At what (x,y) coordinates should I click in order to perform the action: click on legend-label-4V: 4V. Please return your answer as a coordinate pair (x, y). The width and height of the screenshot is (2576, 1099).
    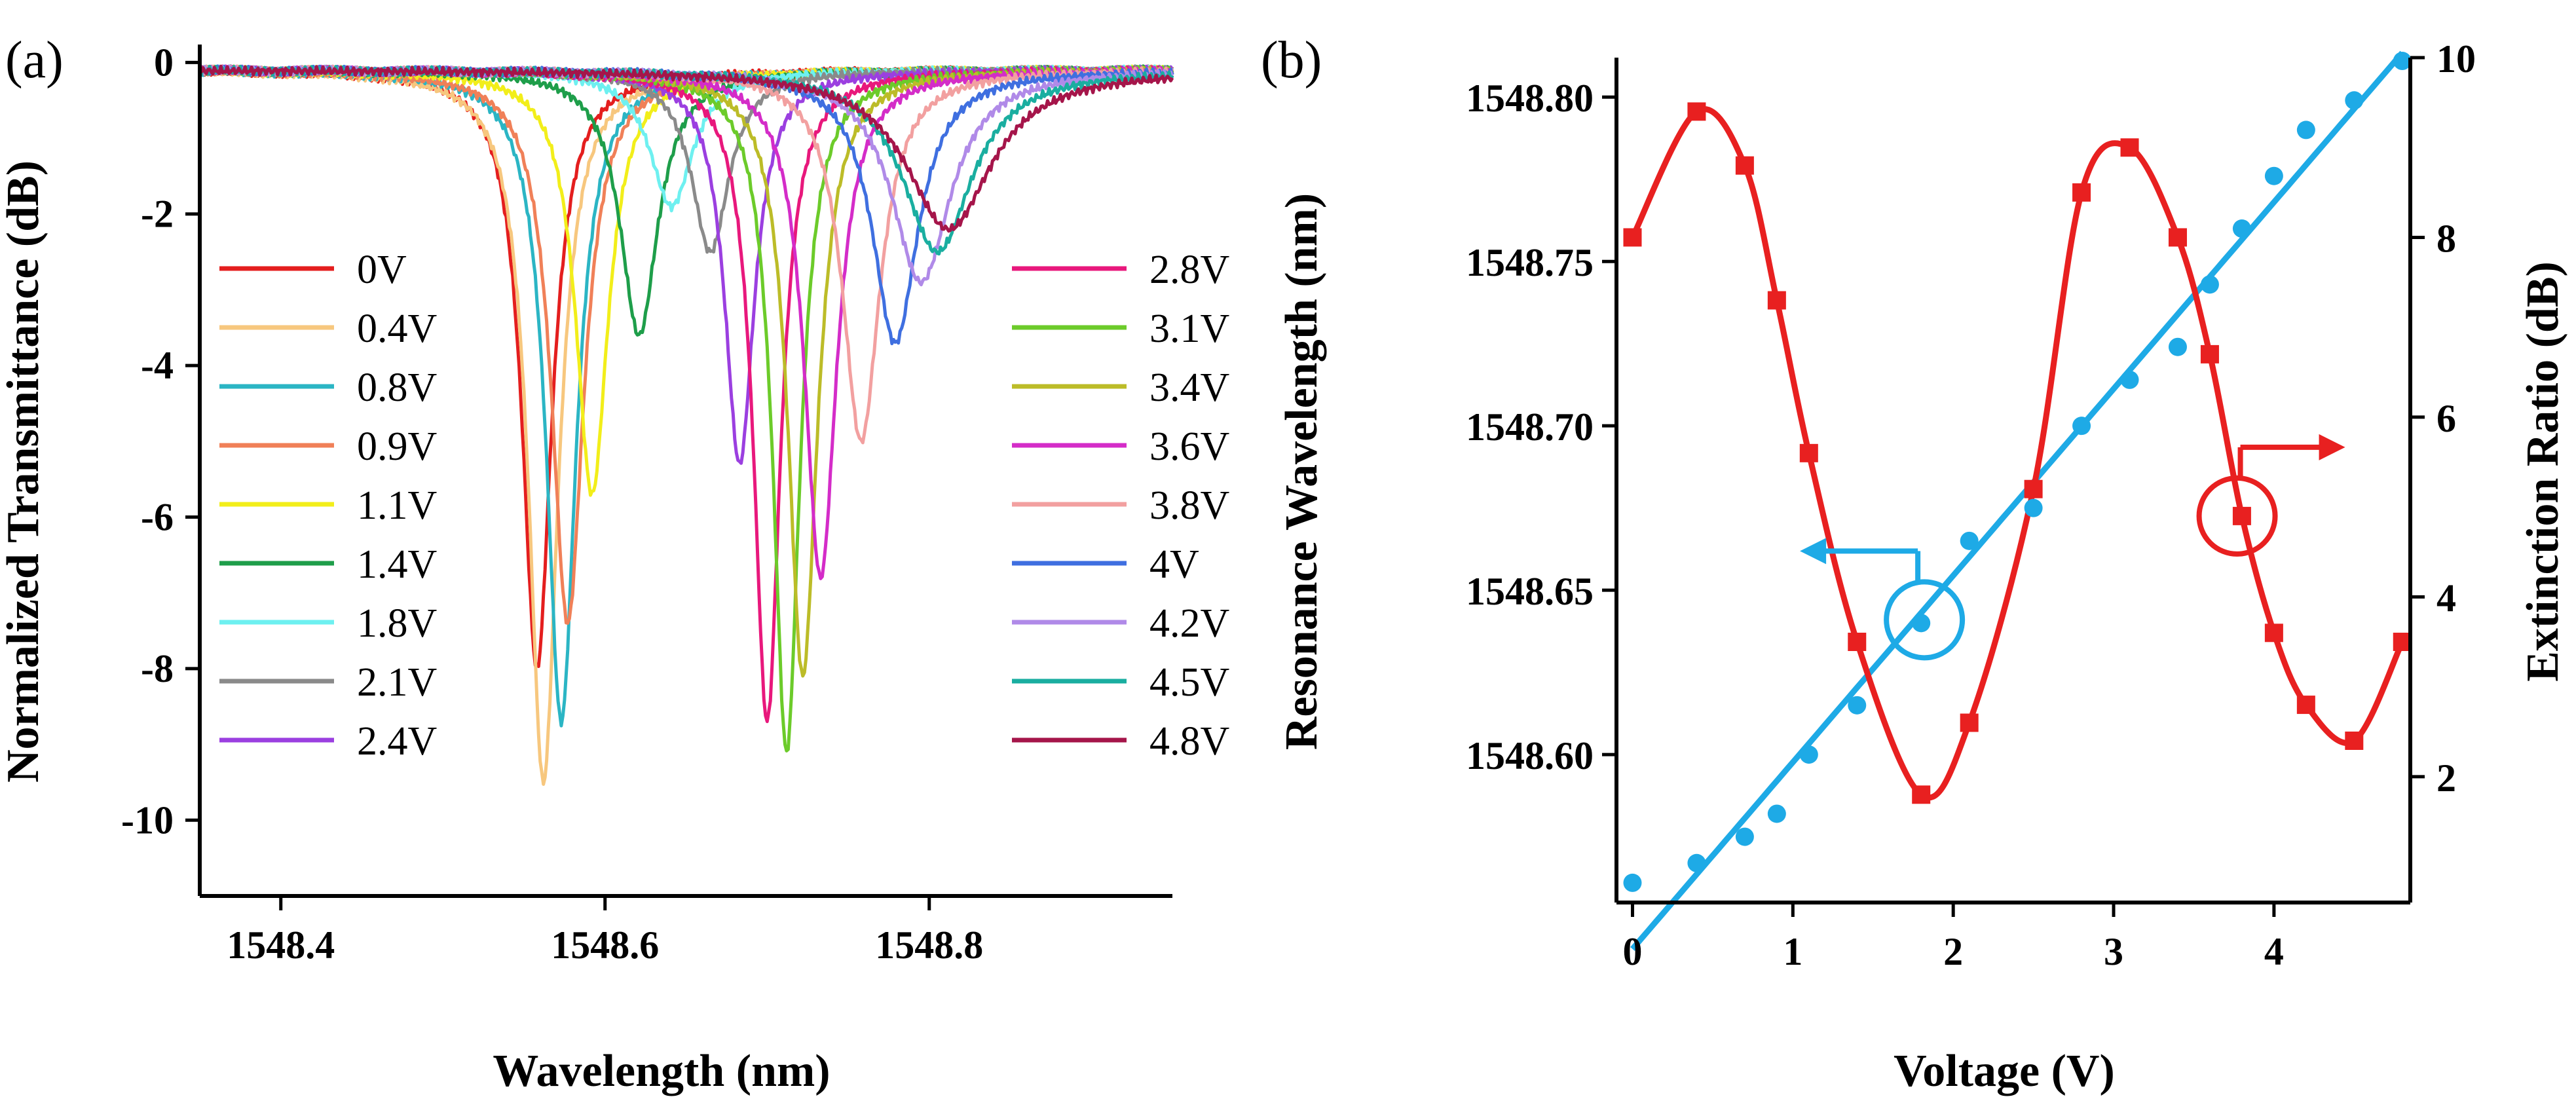
    Looking at the image, I should click on (1174, 564).